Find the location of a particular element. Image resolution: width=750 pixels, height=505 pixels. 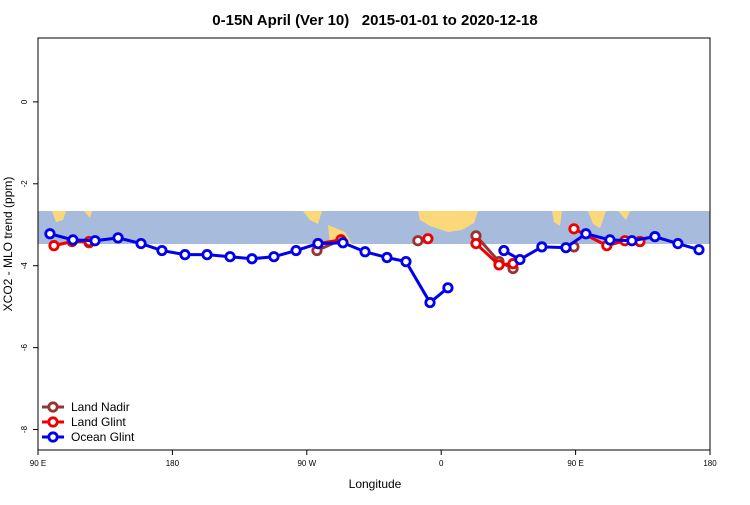

x-tick-label: 90 W is located at coordinates (306, 463).